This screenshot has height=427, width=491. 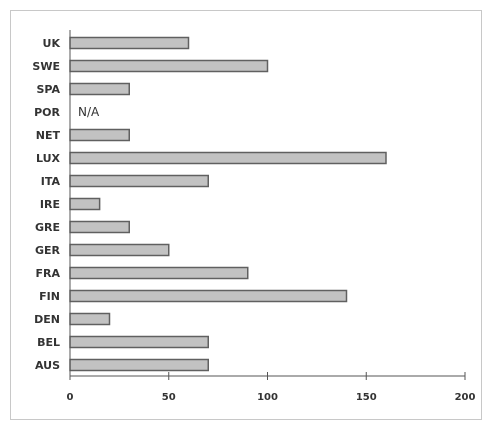 I want to click on bar-net, so click(x=99, y=135).